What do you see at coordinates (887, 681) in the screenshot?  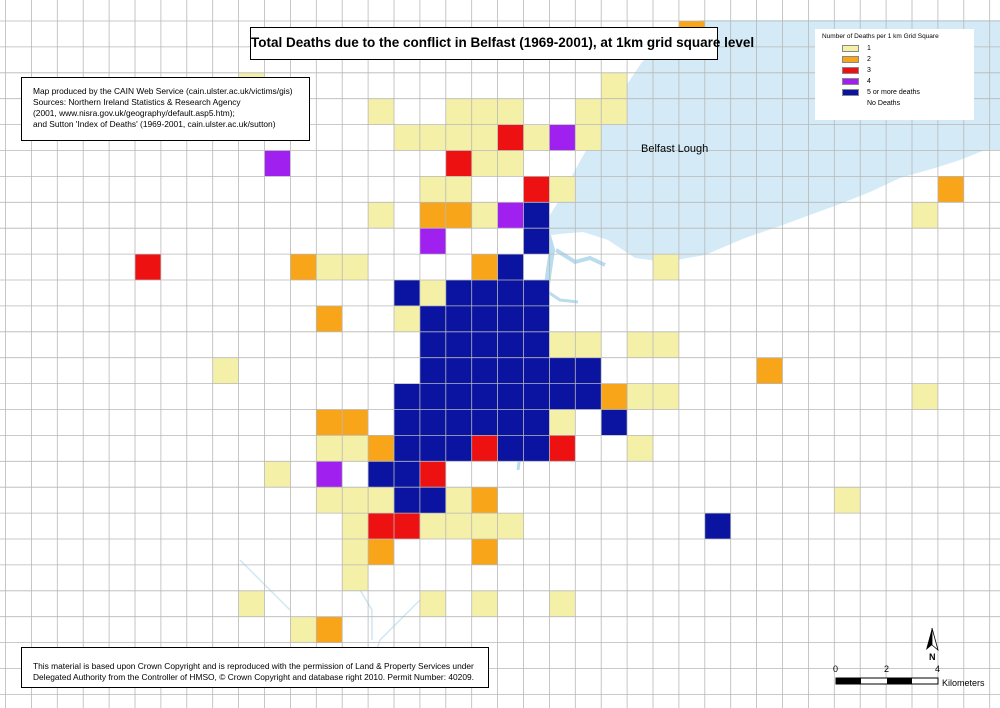 I see `scale-bar` at bounding box center [887, 681].